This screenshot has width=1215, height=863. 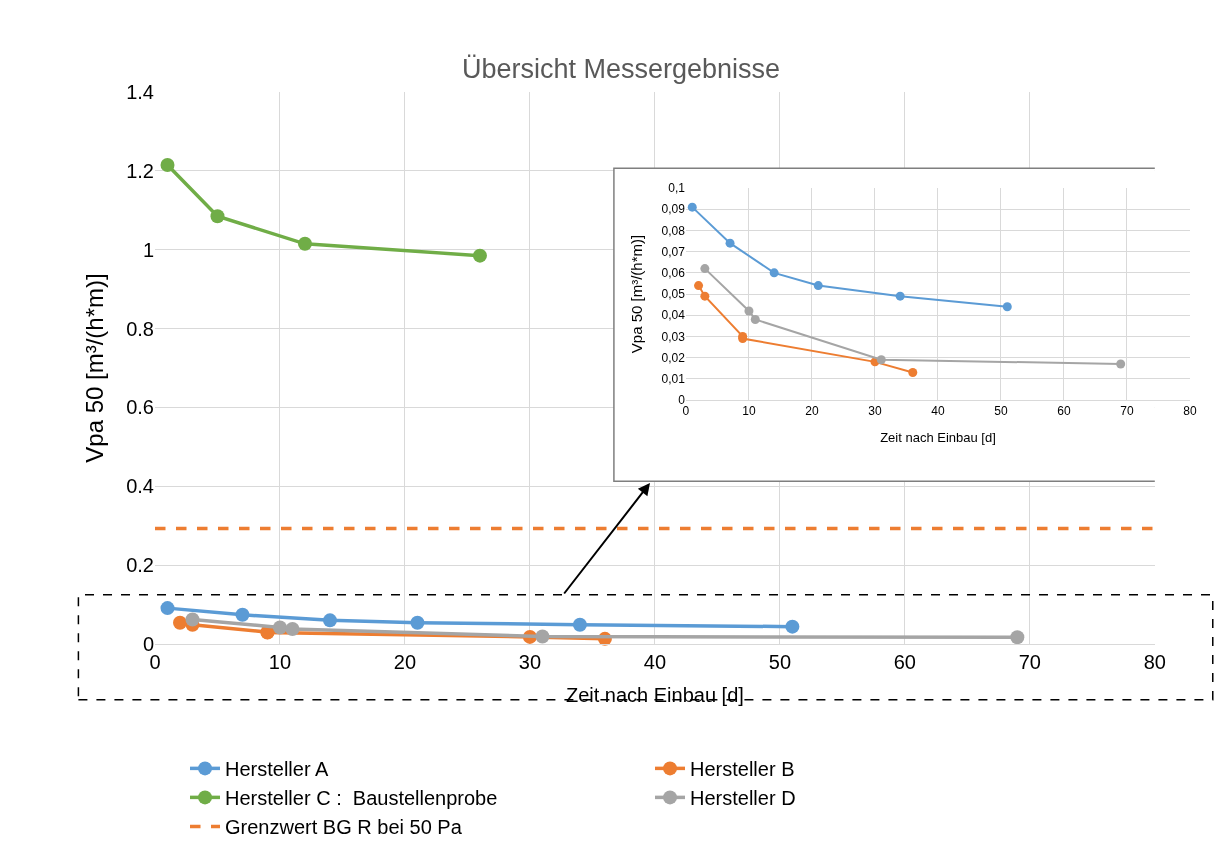 What do you see at coordinates (140, 565) in the screenshot?
I see `y-tick-label: 0.2` at bounding box center [140, 565].